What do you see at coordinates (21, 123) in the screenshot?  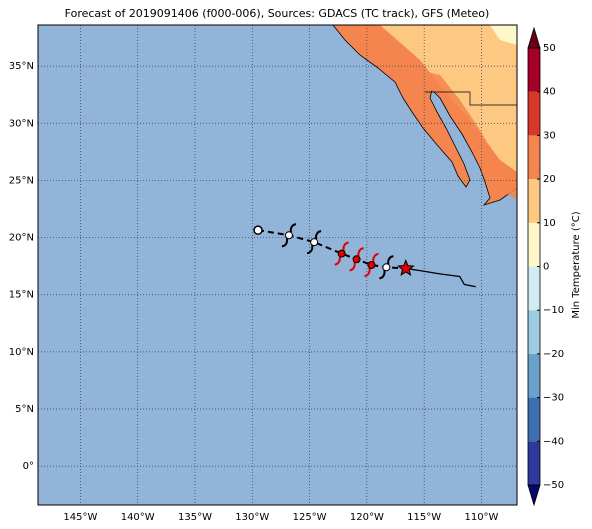 I see `y-tick-label: 30°N` at bounding box center [21, 123].